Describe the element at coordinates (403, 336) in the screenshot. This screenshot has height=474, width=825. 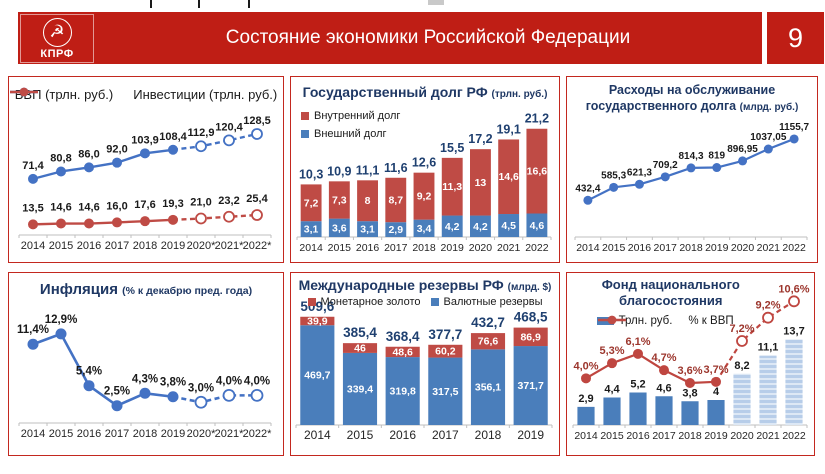
I see `svg-text: 368,4` at that location.